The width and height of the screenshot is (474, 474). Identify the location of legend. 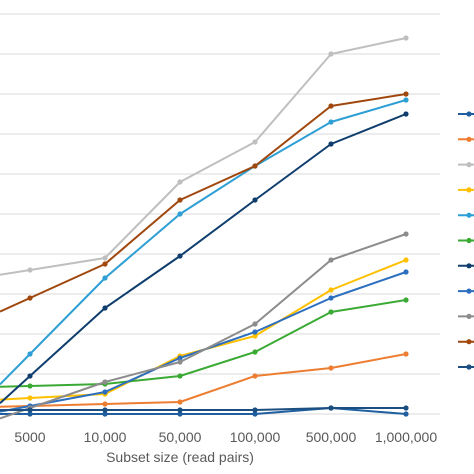
(466, 240).